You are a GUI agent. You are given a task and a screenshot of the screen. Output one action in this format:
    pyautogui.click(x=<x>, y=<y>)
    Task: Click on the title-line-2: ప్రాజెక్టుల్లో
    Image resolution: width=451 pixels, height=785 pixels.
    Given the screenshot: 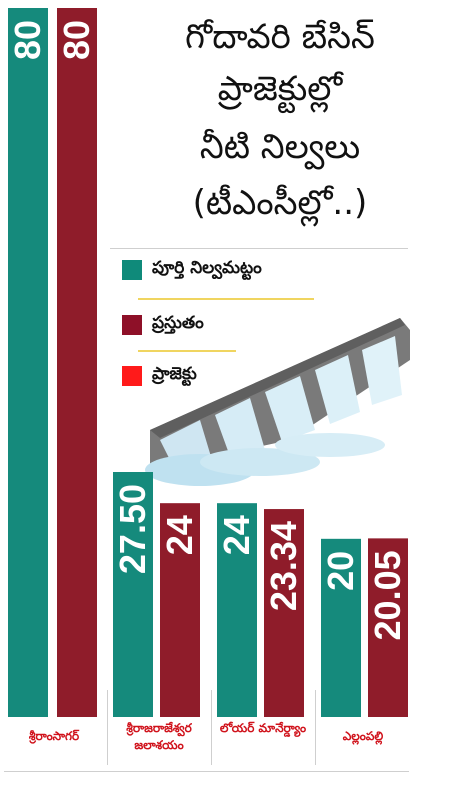 What is the action you would take?
    pyautogui.click(x=280, y=89)
    